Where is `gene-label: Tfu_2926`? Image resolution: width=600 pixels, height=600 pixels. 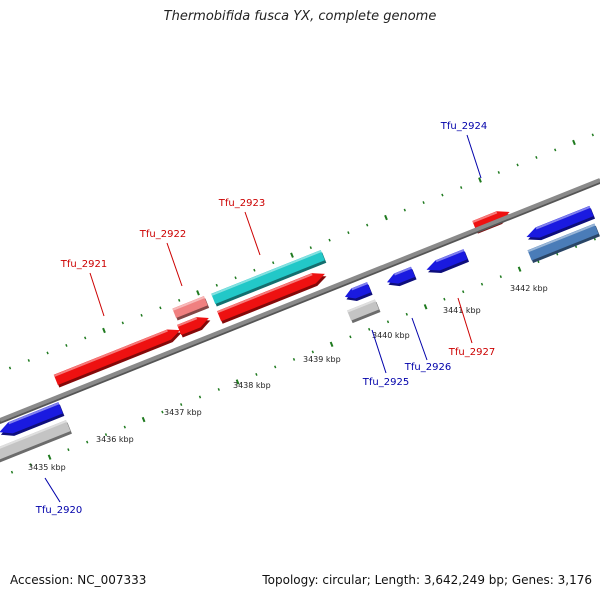 gene-label: Tfu_2926 is located at coordinates (427, 367).